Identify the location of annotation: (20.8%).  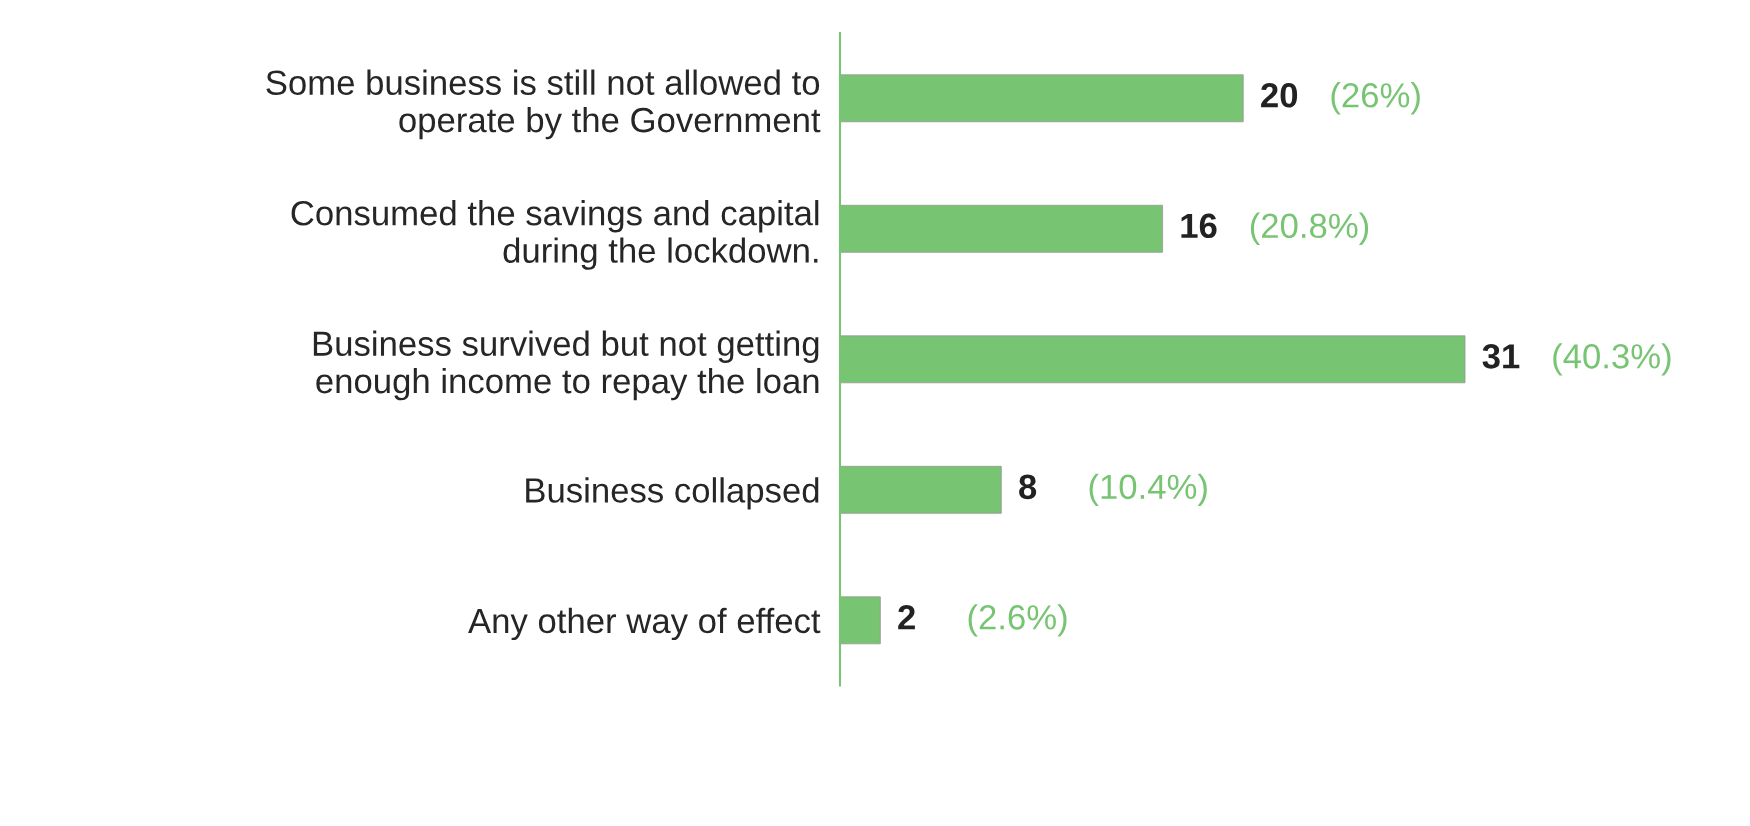
(1309, 228).